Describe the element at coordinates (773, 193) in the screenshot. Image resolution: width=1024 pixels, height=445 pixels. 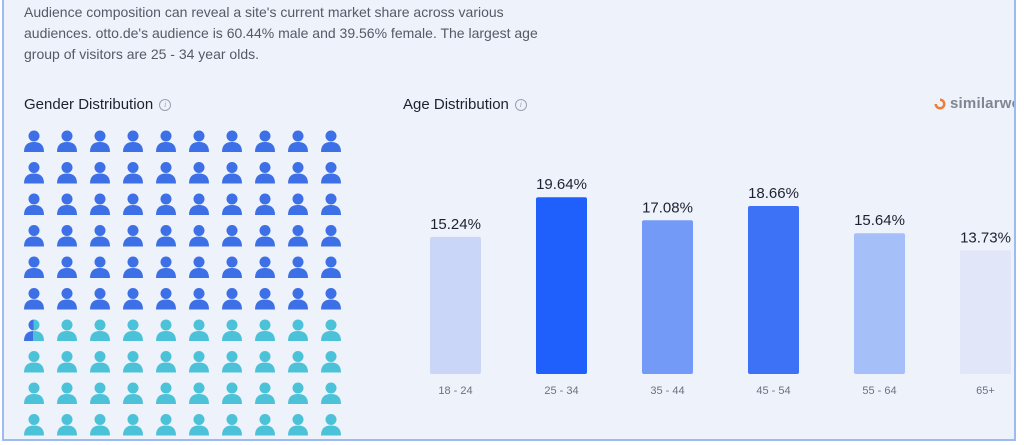
I see `age-bar-value-label: 18.66%` at that location.